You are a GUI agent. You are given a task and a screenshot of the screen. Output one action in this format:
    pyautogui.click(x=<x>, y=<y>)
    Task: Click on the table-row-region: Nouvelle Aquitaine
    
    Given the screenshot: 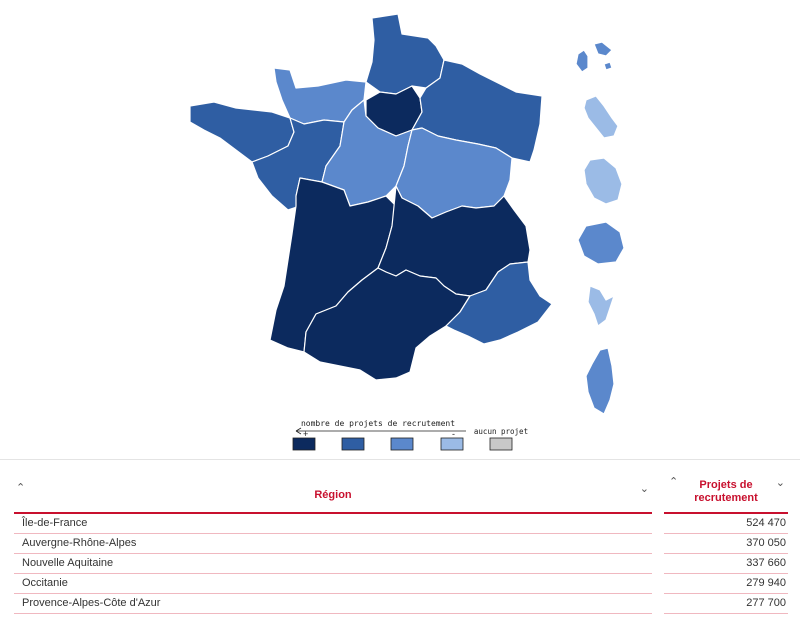 What is the action you would take?
    pyautogui.click(x=333, y=564)
    